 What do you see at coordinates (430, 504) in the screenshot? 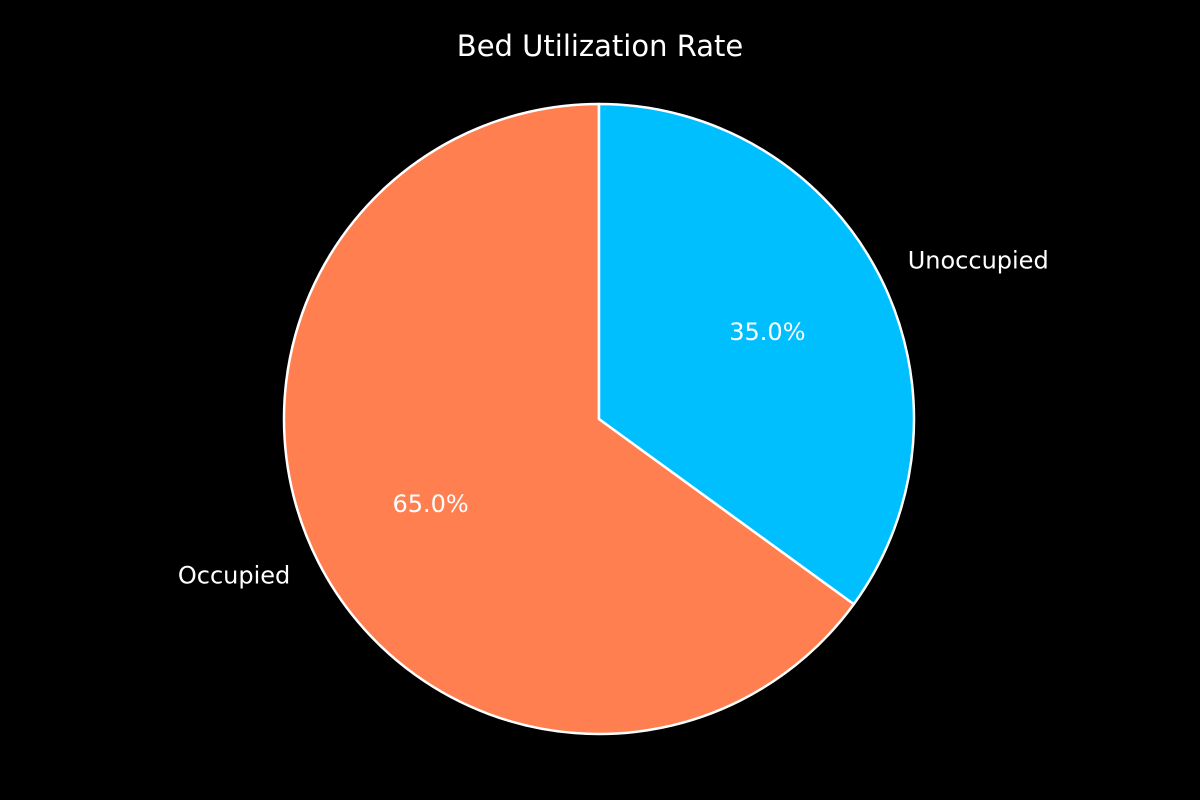
I see `slice-percent-occupied: 65.0%` at bounding box center [430, 504].